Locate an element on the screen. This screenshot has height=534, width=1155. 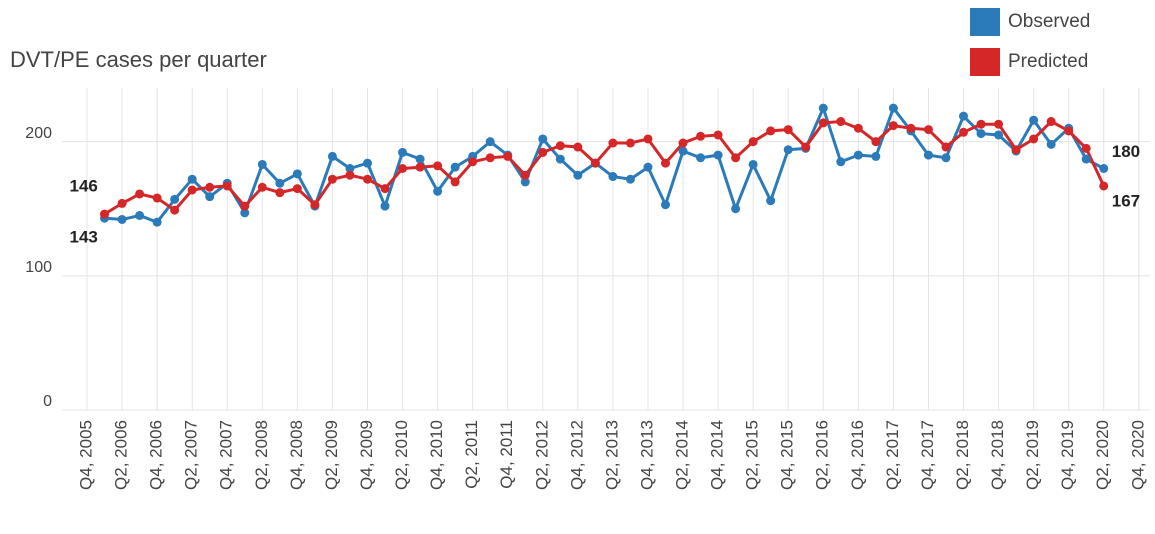
x-tick-label: Q4, 2016 is located at coordinates (857, 455).